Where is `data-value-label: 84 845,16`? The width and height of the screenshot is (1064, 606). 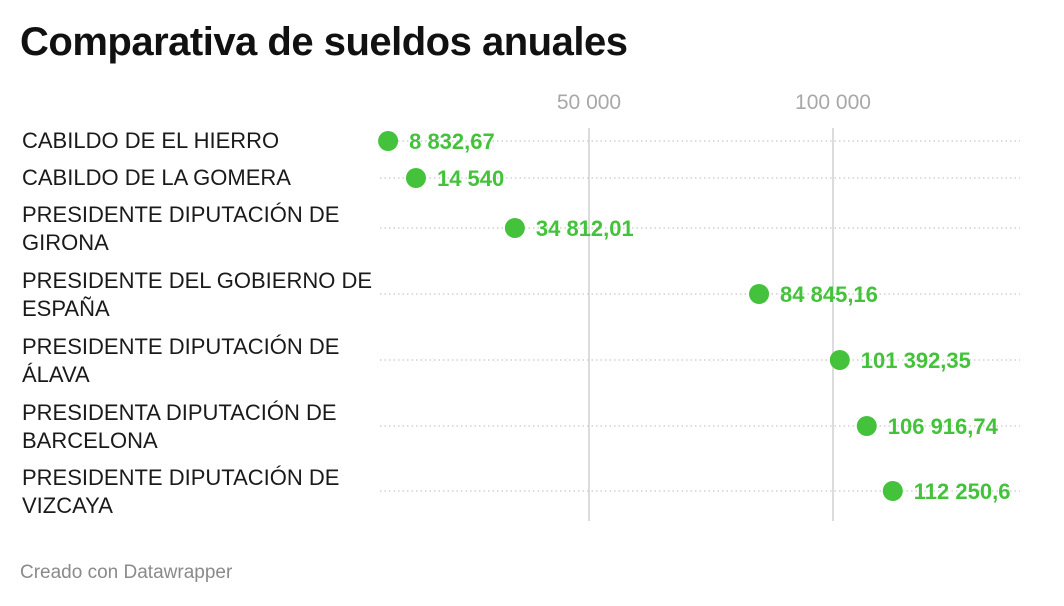 data-value-label: 84 845,16 is located at coordinates (829, 294).